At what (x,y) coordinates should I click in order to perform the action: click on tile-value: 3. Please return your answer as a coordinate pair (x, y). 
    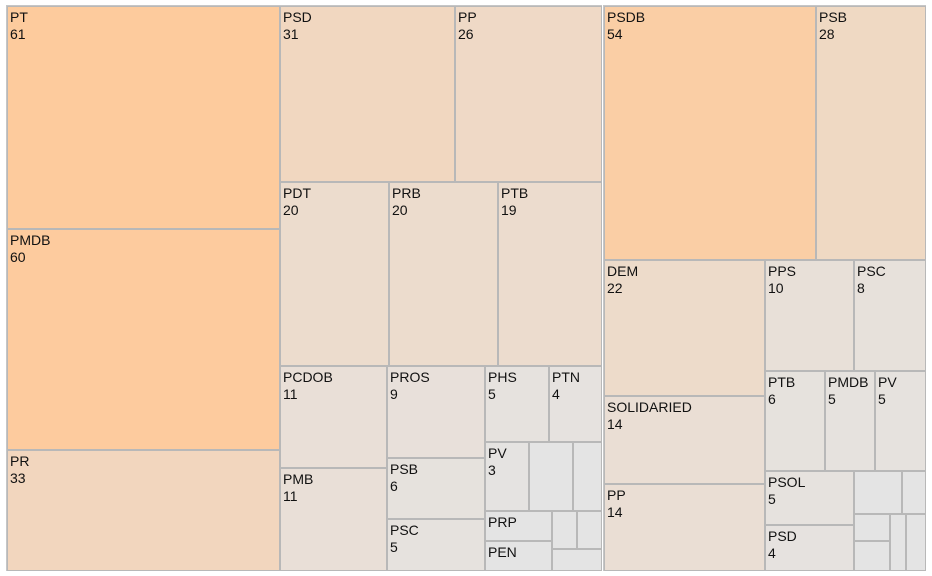
    Looking at the image, I should click on (492, 470).